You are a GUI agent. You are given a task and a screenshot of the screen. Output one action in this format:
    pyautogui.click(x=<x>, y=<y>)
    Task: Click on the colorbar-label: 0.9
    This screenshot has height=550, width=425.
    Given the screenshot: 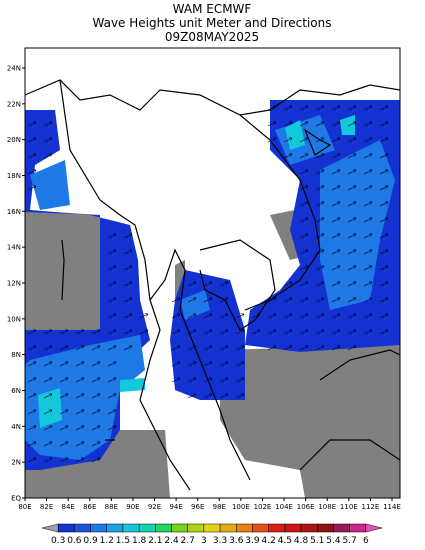 What is the action you would take?
    pyautogui.click(x=90, y=541)
    